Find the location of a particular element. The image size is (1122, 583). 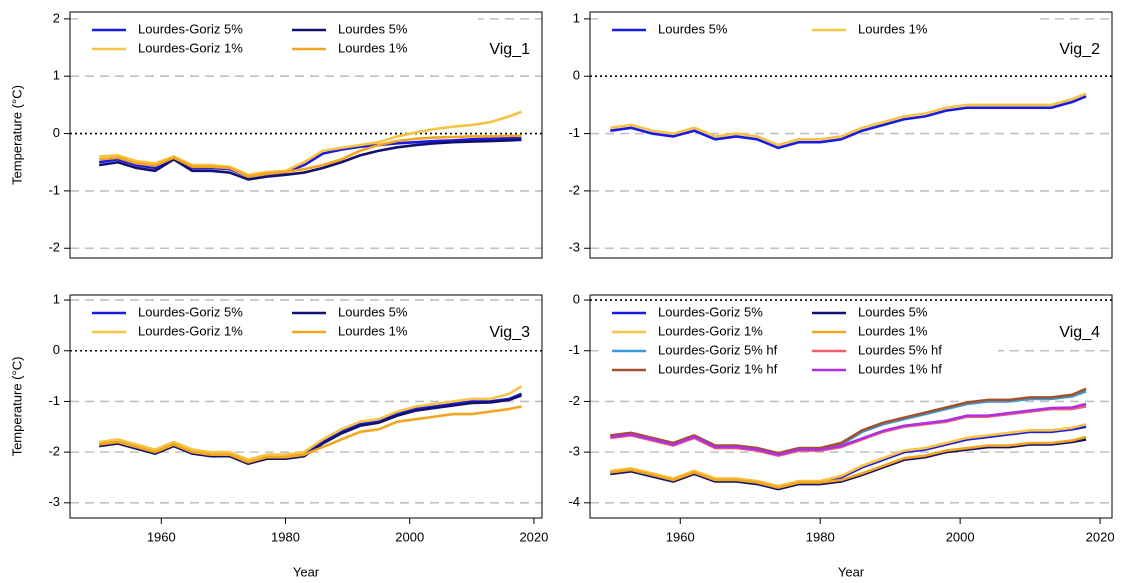

panel-label: Vig_4 is located at coordinates (1079, 332).